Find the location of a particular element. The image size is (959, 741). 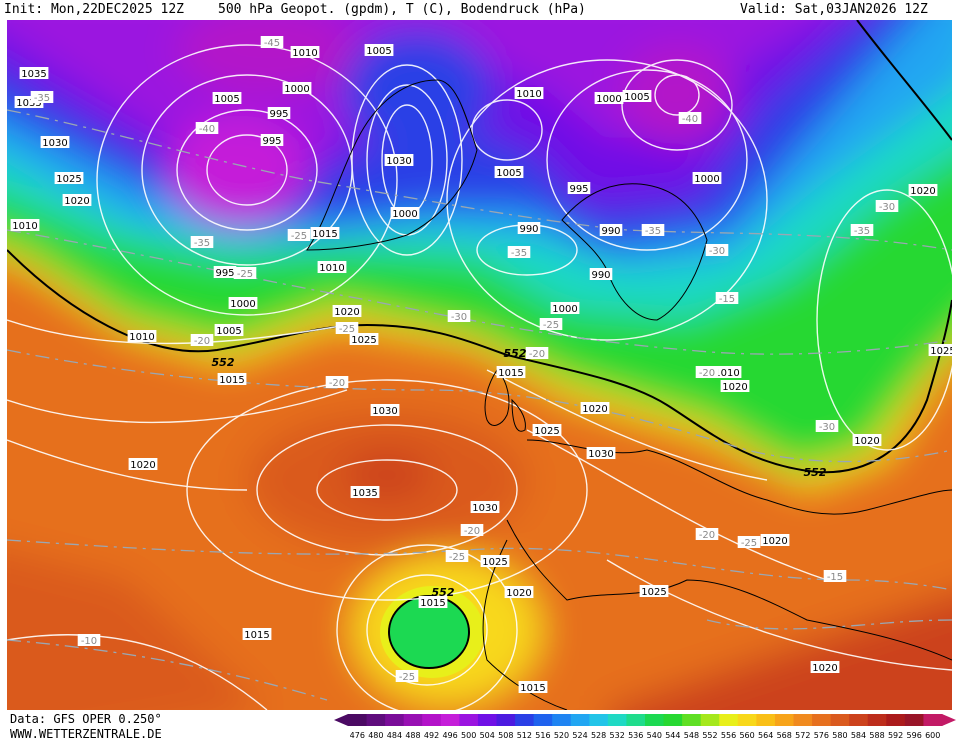

color-legend-label: 492 is located at coordinates (431, 735).